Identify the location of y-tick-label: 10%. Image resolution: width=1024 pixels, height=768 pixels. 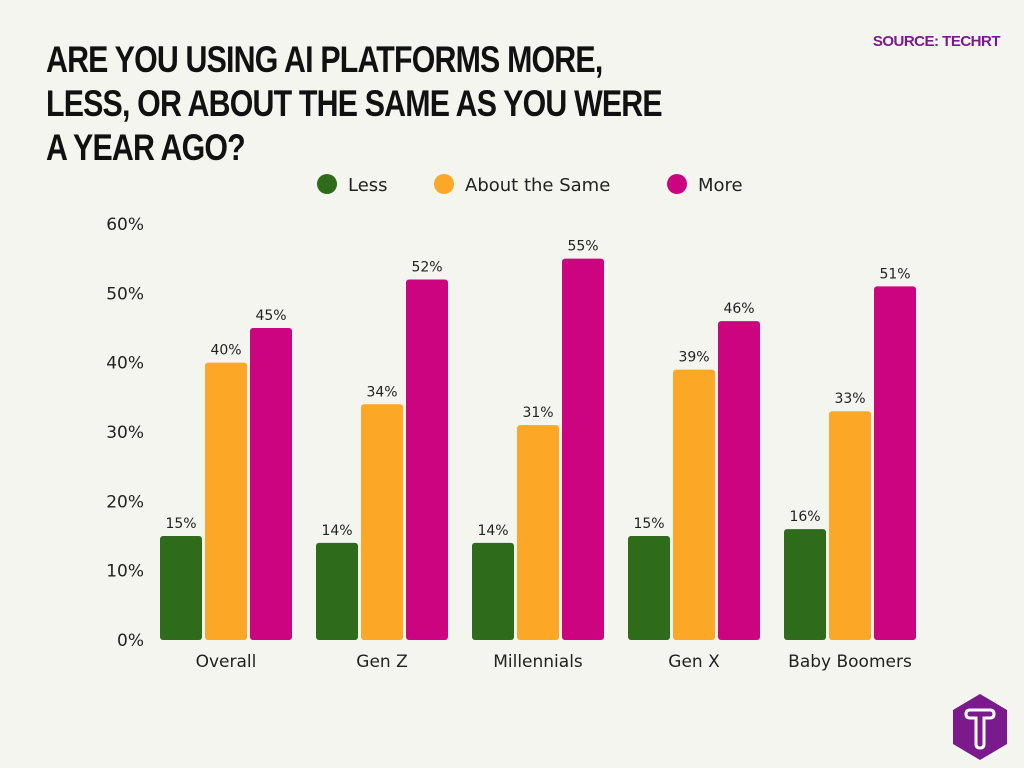
(125, 572).